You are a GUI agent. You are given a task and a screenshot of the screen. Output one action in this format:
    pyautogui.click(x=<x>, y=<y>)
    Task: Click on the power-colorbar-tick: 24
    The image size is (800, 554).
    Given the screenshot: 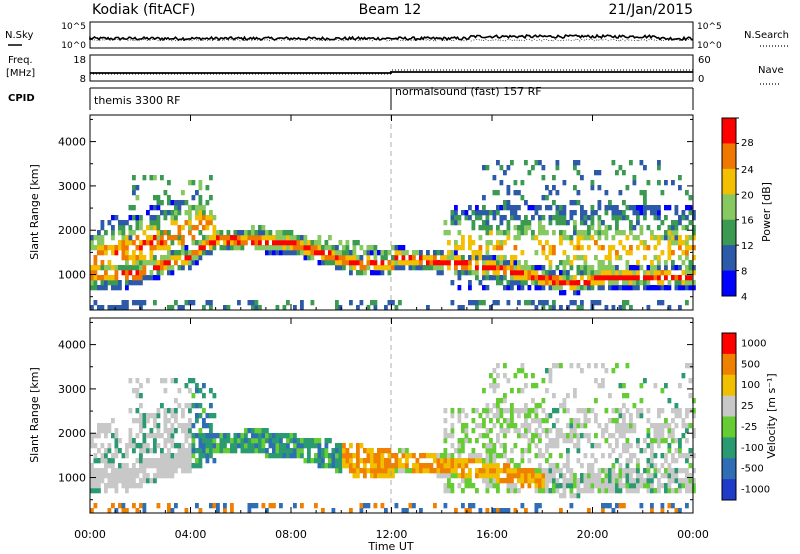 What is the action you would take?
    pyautogui.click(x=747, y=170)
    